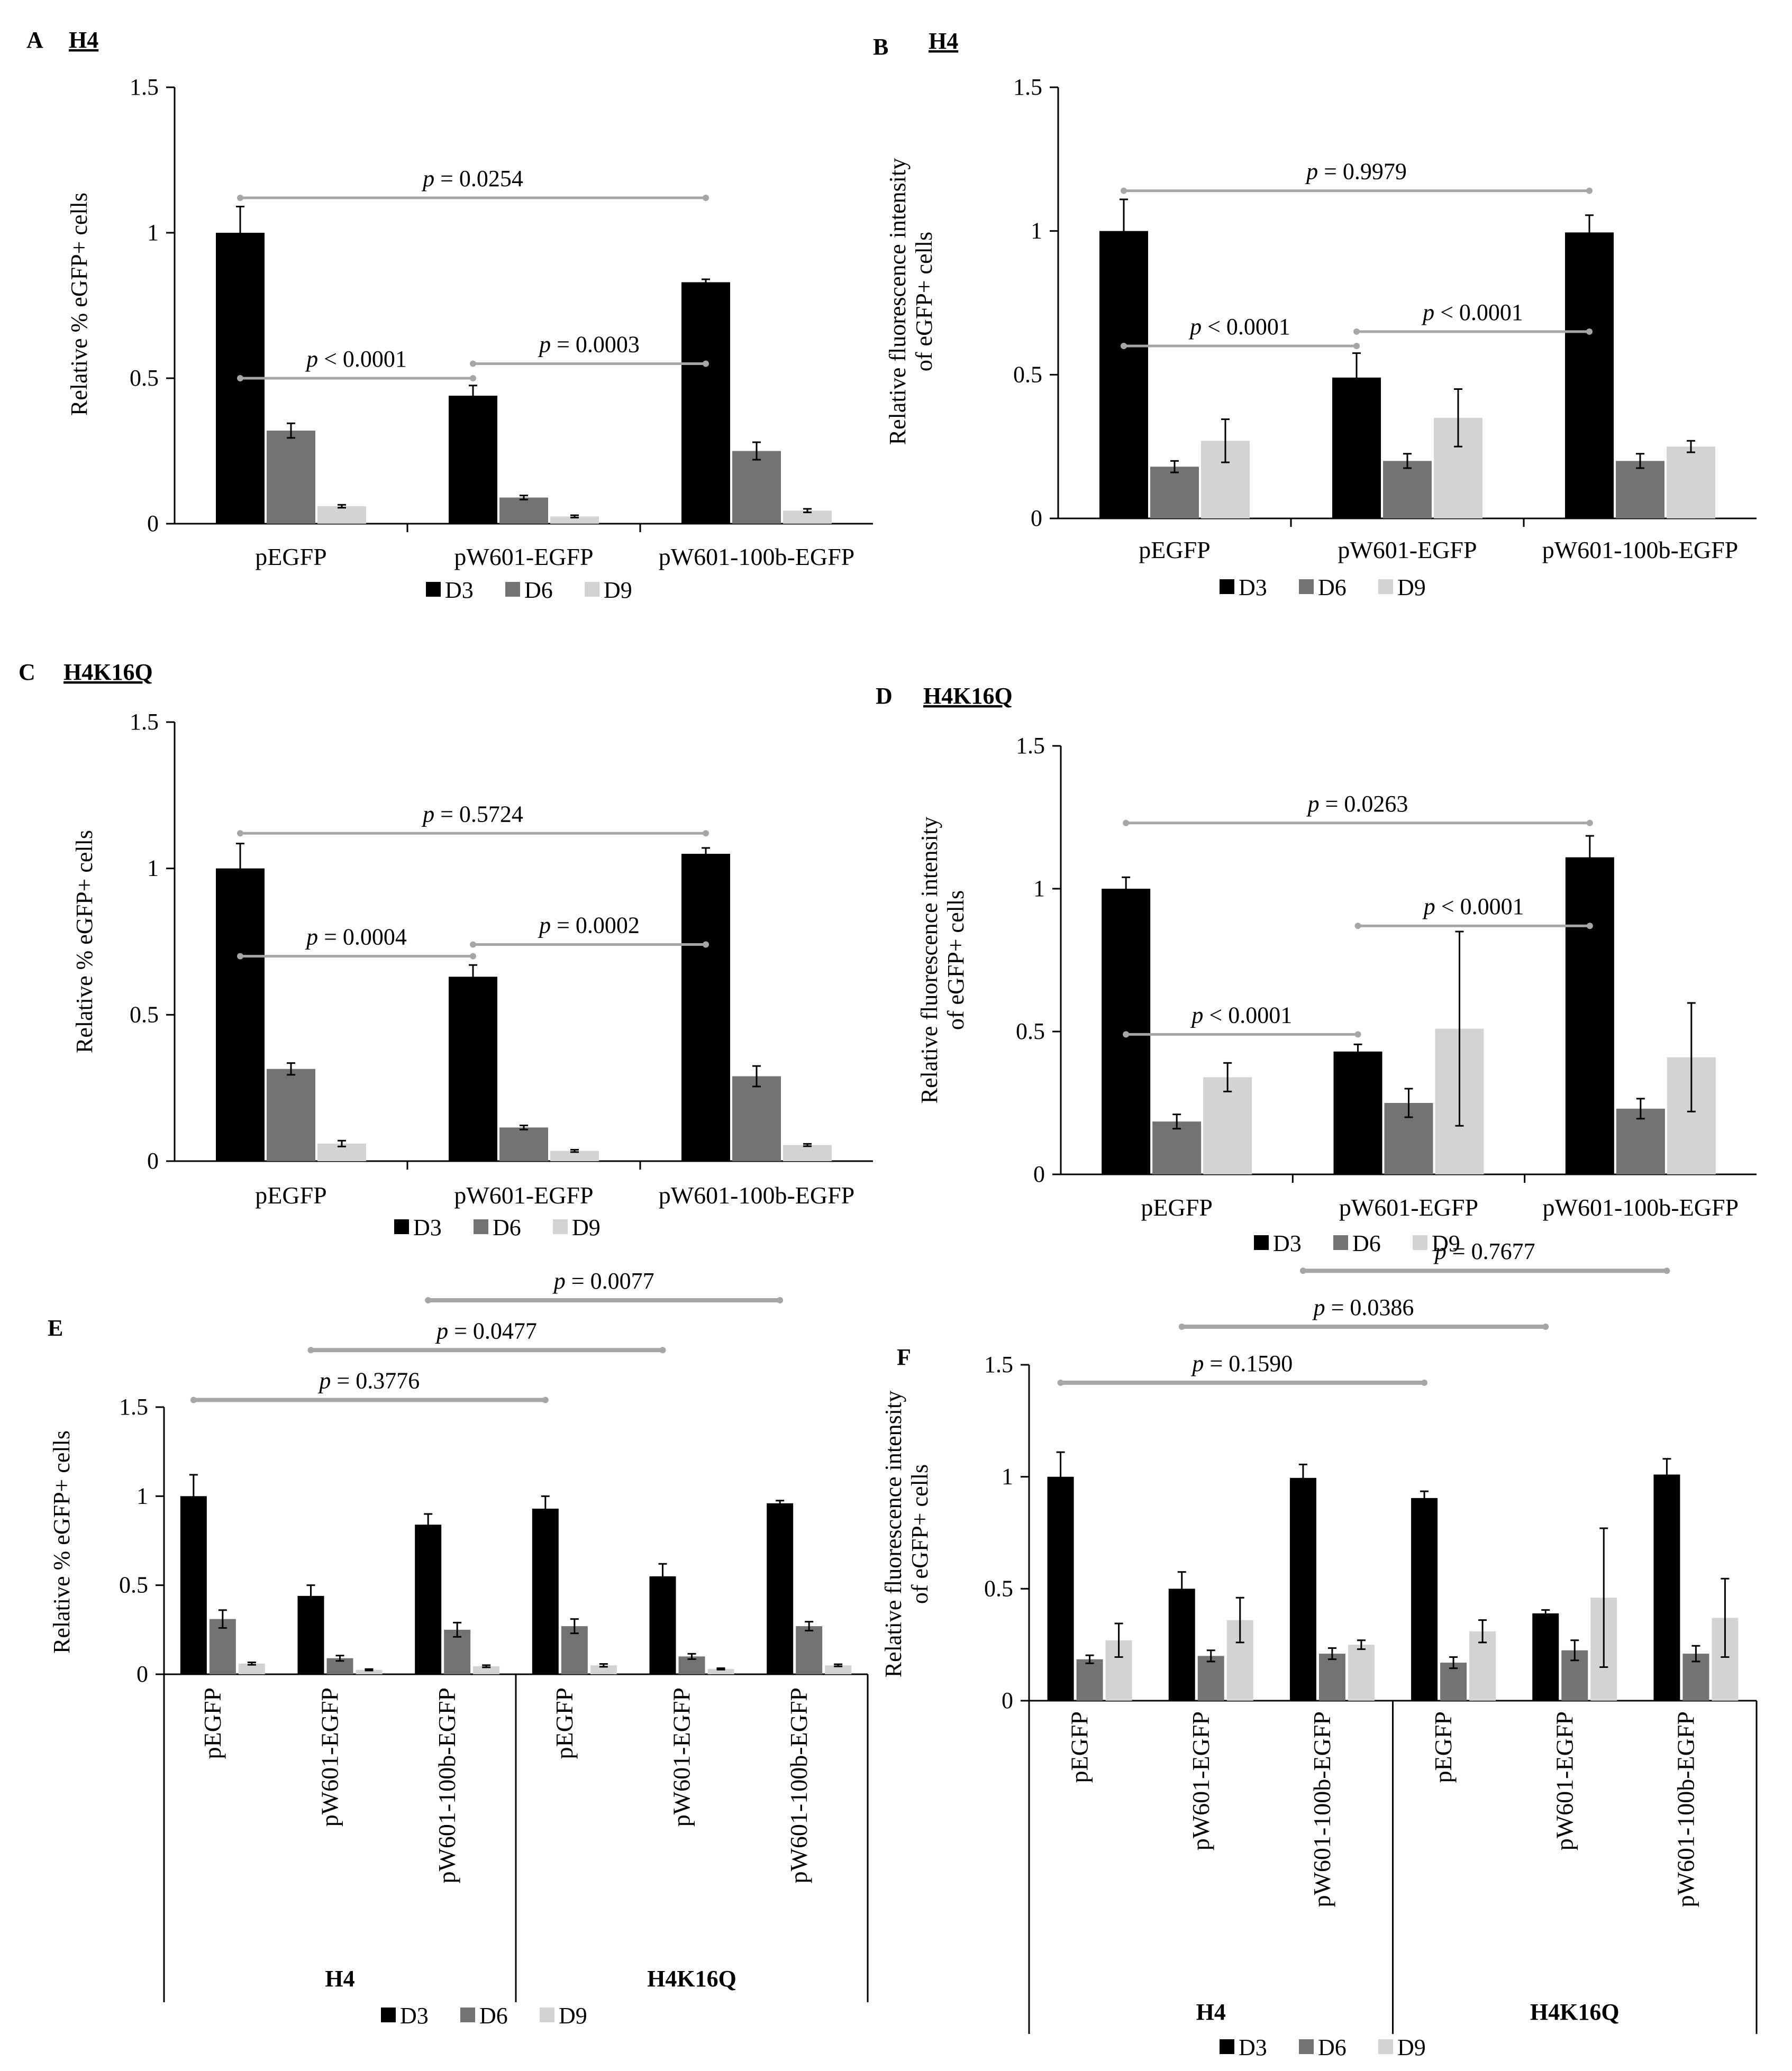 The height and width of the screenshot is (2071, 1792). What do you see at coordinates (1363, 1307) in the screenshot?
I see `p-value-label: p = 0.0386` at bounding box center [1363, 1307].